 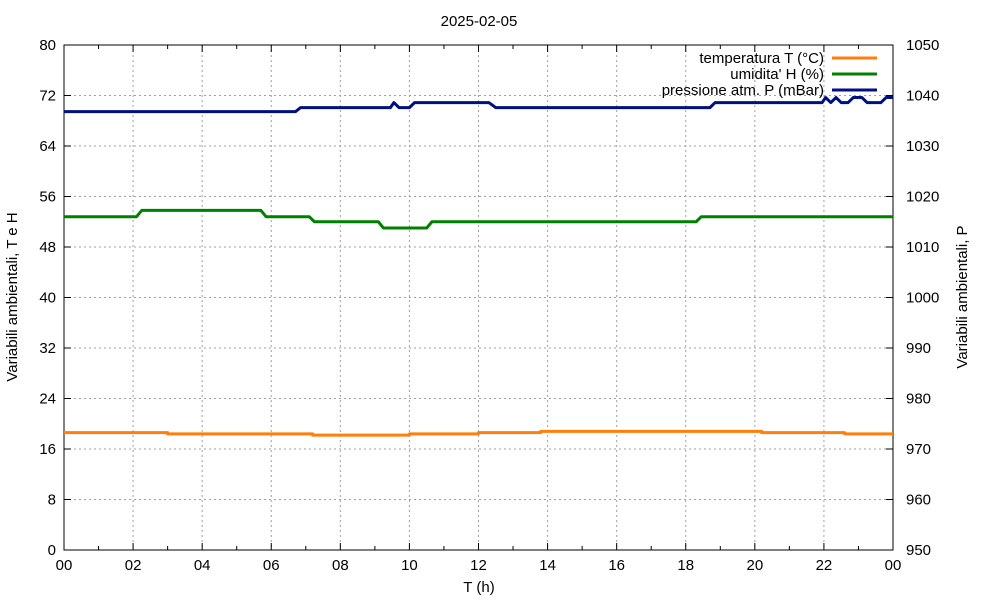 I want to click on y-left-tick-label: 16, so click(x=47, y=449).